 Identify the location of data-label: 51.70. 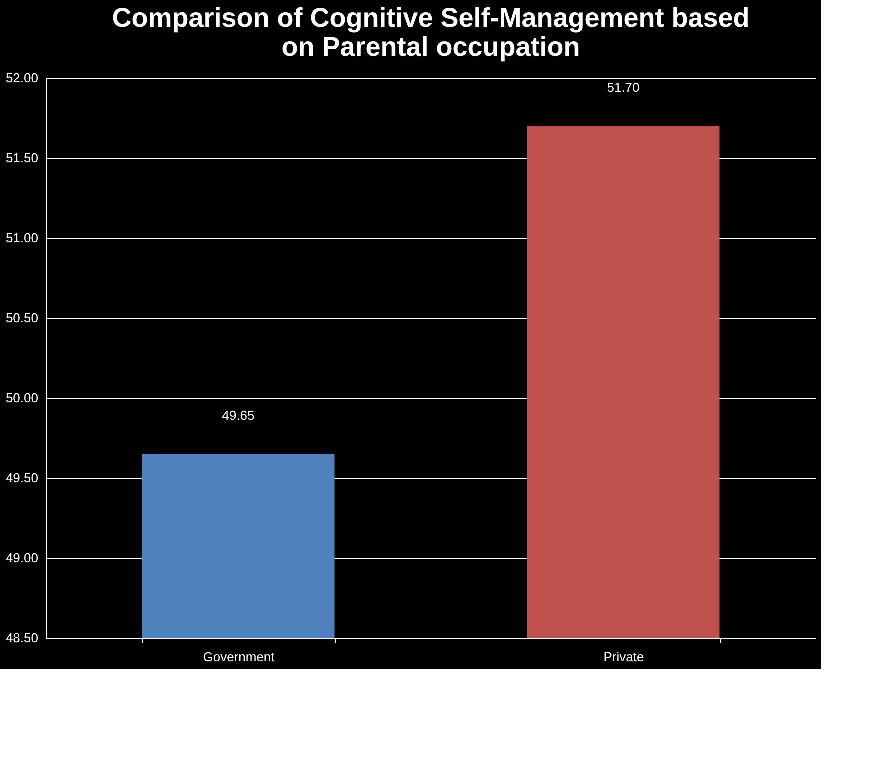
(623, 87).